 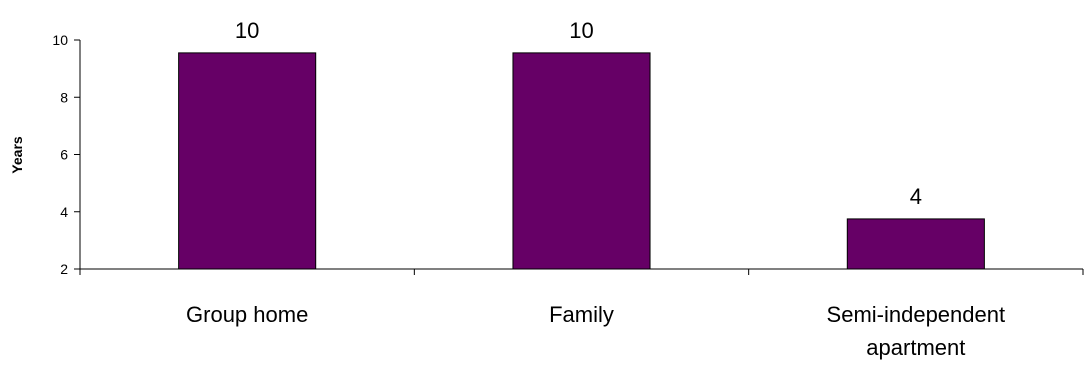 What do you see at coordinates (247, 314) in the screenshot?
I see `x-tick-label: Group home` at bounding box center [247, 314].